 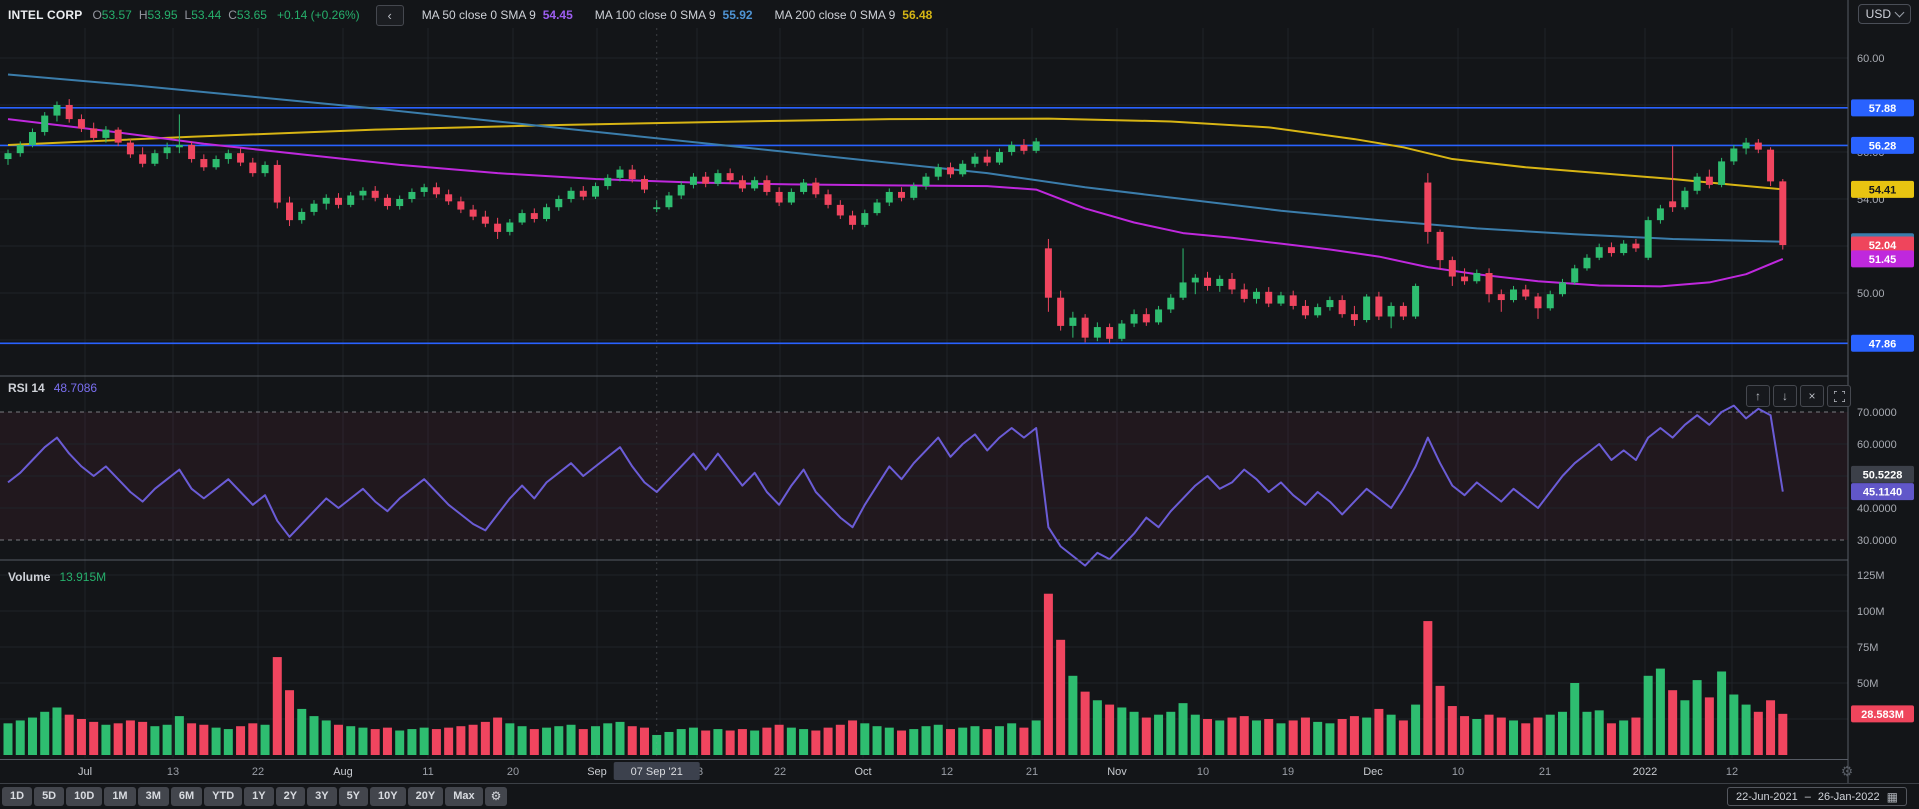 I want to click on volume-pane-header: Volume 13.915M, so click(x=57, y=577).